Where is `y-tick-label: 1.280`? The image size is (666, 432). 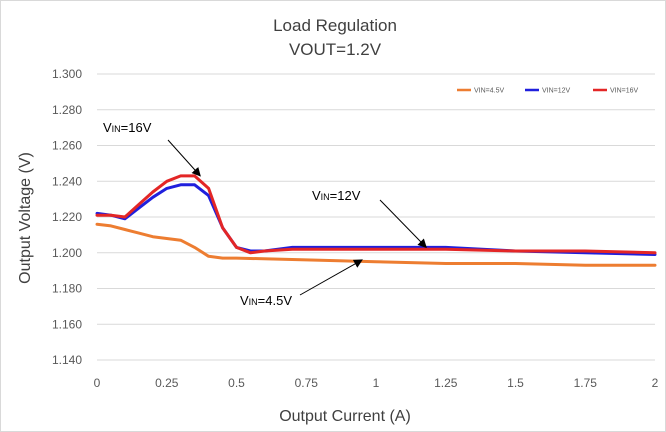 y-tick-label: 1.280 is located at coordinates (67, 110).